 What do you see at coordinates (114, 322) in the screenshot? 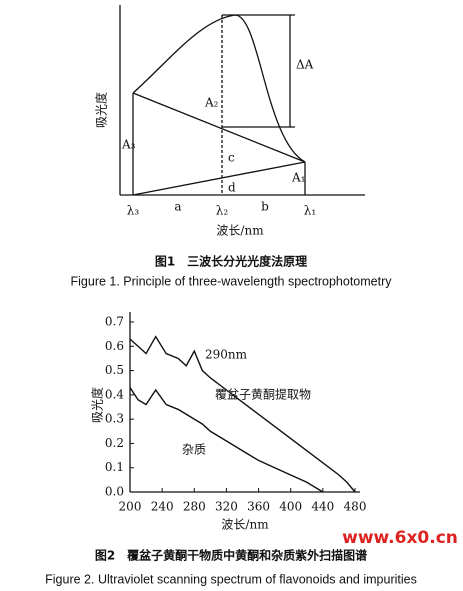
I see `y-tick-label: 0.7` at bounding box center [114, 322].